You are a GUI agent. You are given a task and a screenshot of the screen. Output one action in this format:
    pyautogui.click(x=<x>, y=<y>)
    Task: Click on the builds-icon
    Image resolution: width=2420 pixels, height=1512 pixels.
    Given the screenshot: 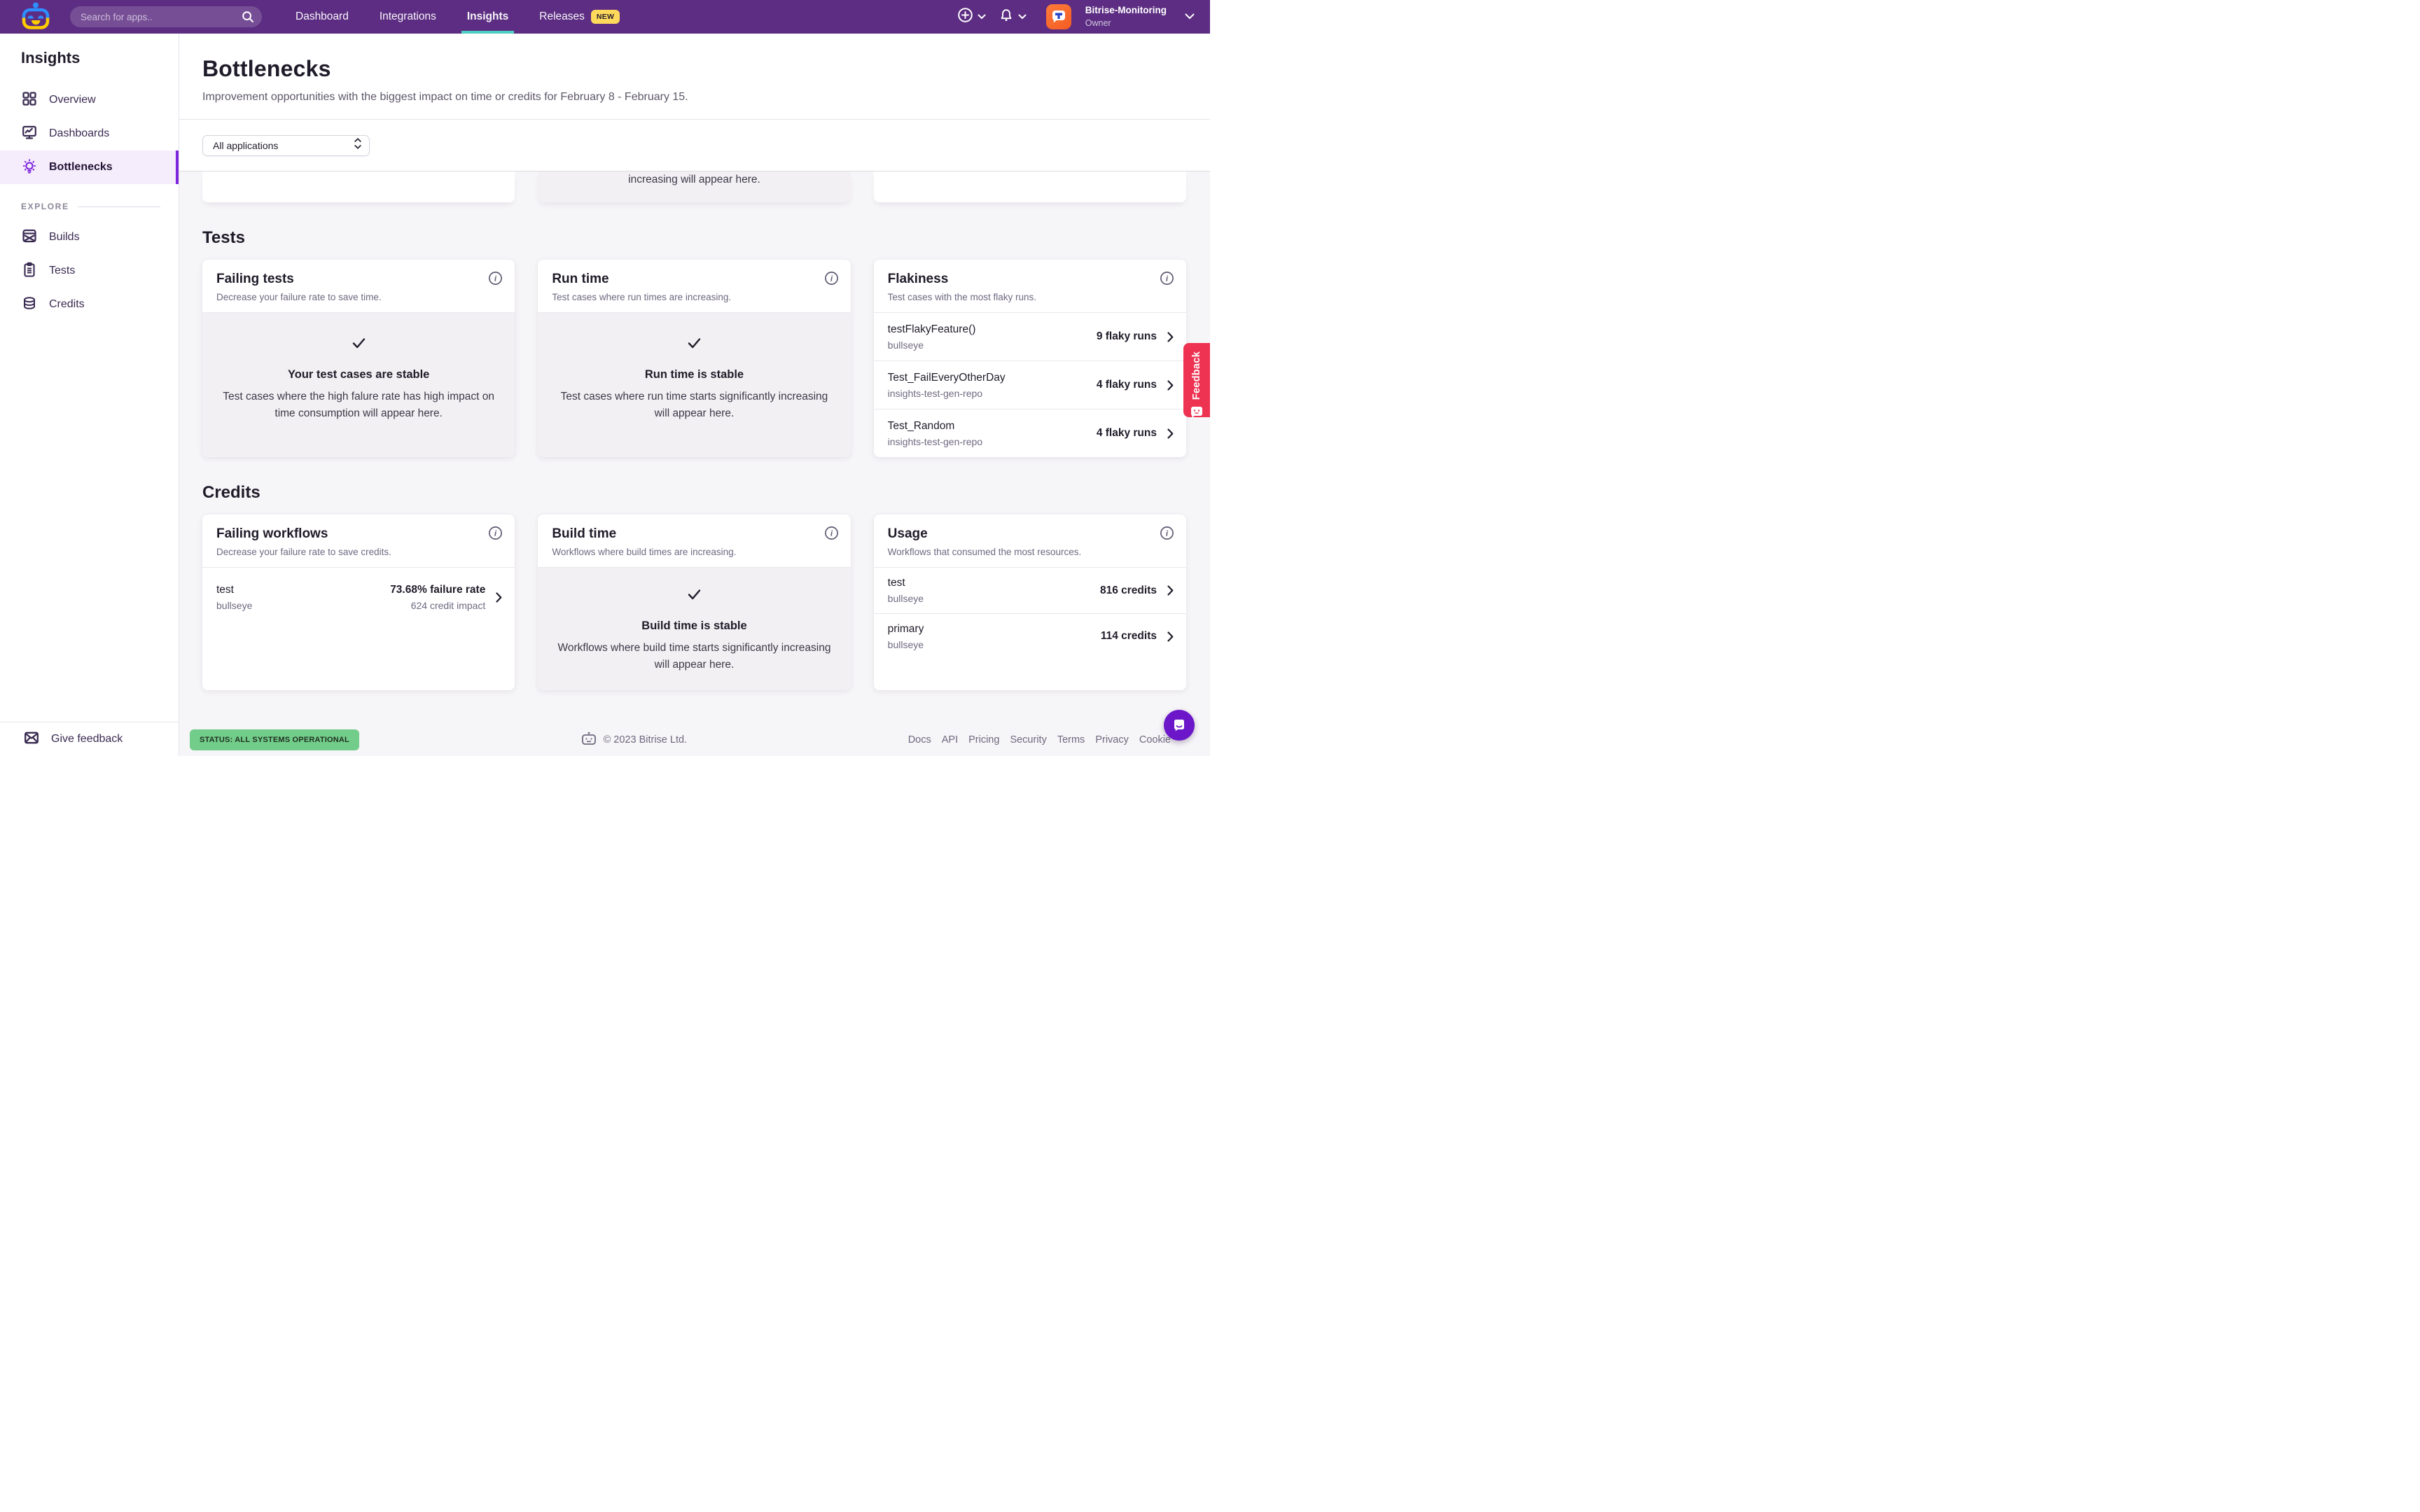 What is the action you would take?
    pyautogui.click(x=29, y=237)
    